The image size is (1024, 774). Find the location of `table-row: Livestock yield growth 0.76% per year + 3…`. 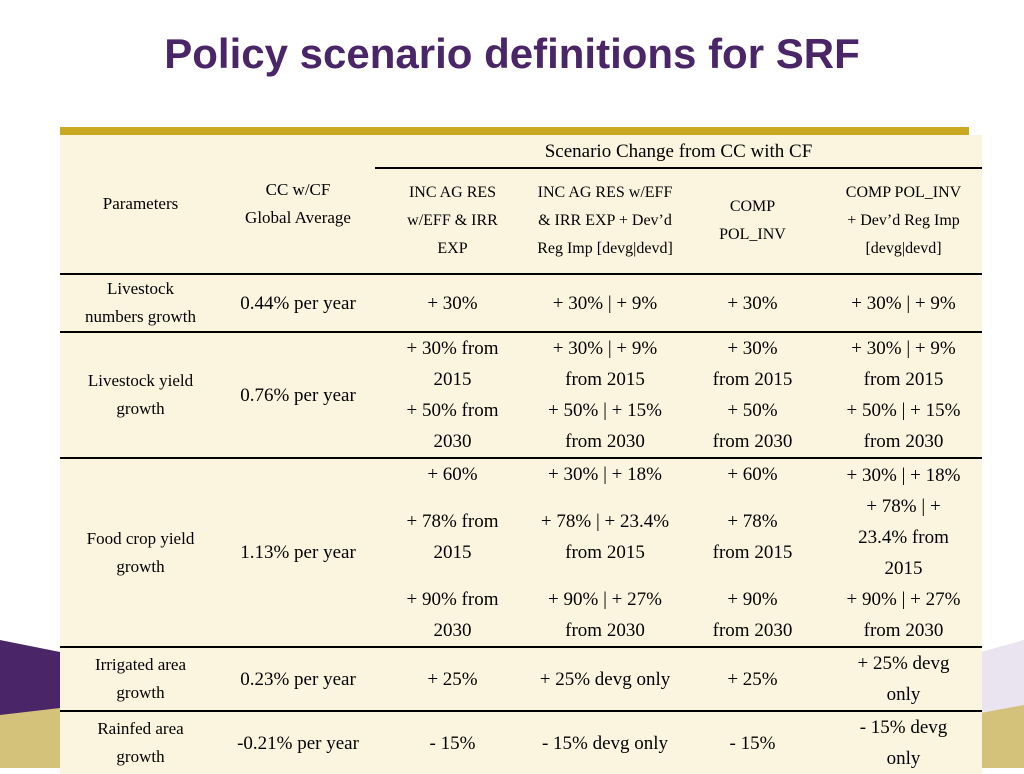

table-row: Livestock yield growth 0.76% per year + 3… is located at coordinates (521, 394).